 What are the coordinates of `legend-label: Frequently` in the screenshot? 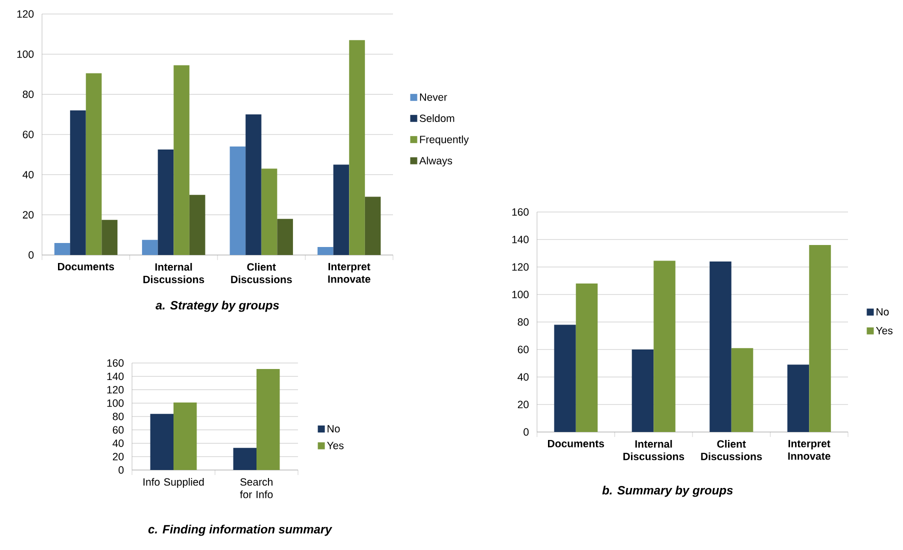 It's located at (444, 140).